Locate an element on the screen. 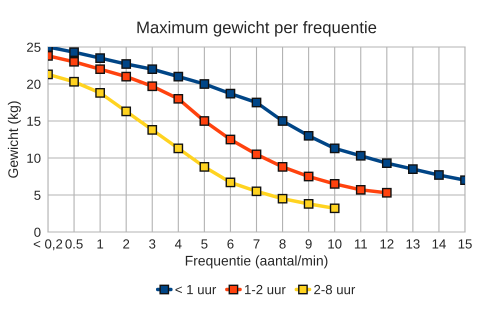 The height and width of the screenshot is (314, 485). x-tick-label: 6 is located at coordinates (230, 244).